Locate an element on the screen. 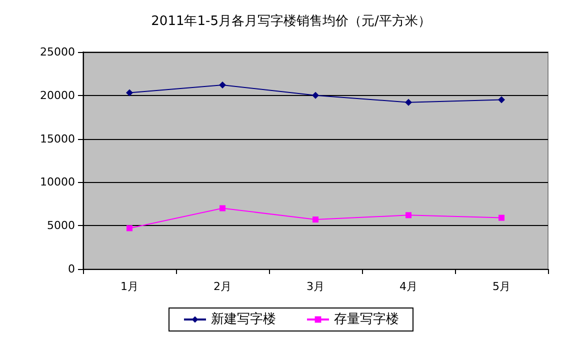  x-tick-label: 1月 is located at coordinates (129, 286).